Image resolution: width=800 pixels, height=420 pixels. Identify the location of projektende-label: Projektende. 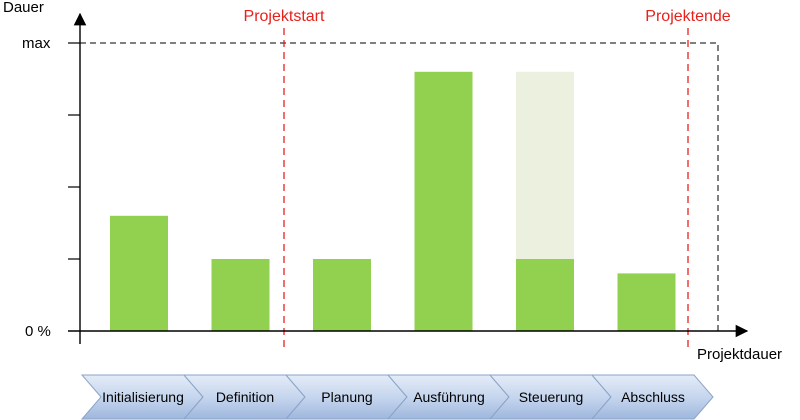
(687, 16).